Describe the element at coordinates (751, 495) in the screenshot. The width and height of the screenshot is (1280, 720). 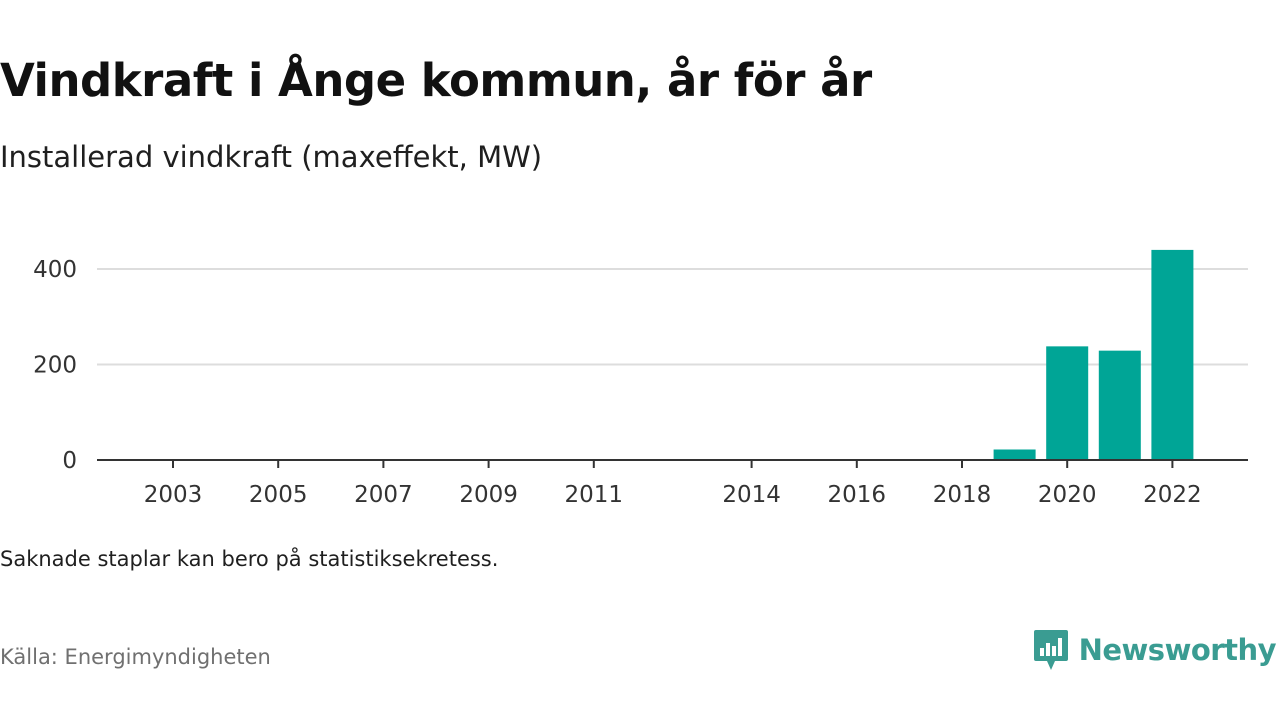
I see `x-tick-label-2014: 2014` at that location.